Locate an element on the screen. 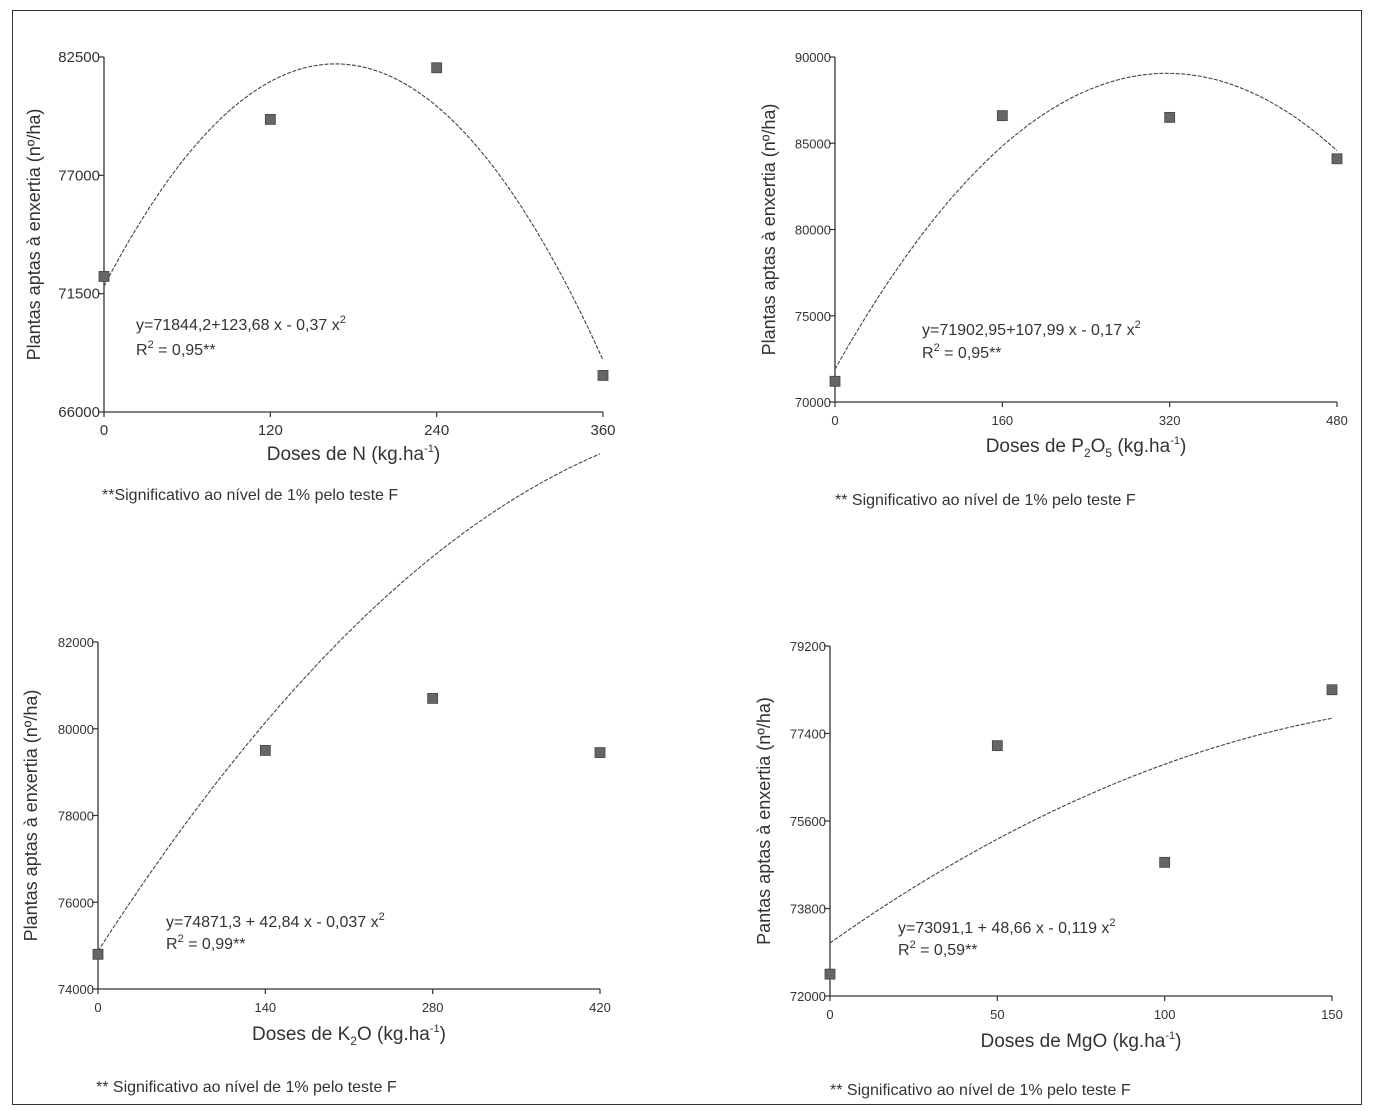 The image size is (1375, 1111). x-tick-label: 120 is located at coordinates (270, 430).